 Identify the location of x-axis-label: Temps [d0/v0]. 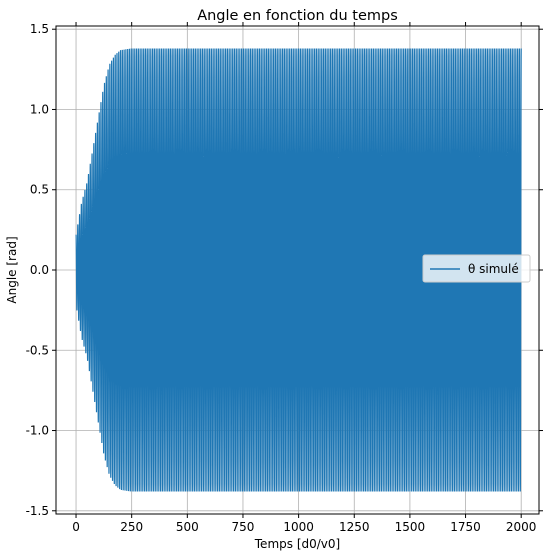
(297, 544).